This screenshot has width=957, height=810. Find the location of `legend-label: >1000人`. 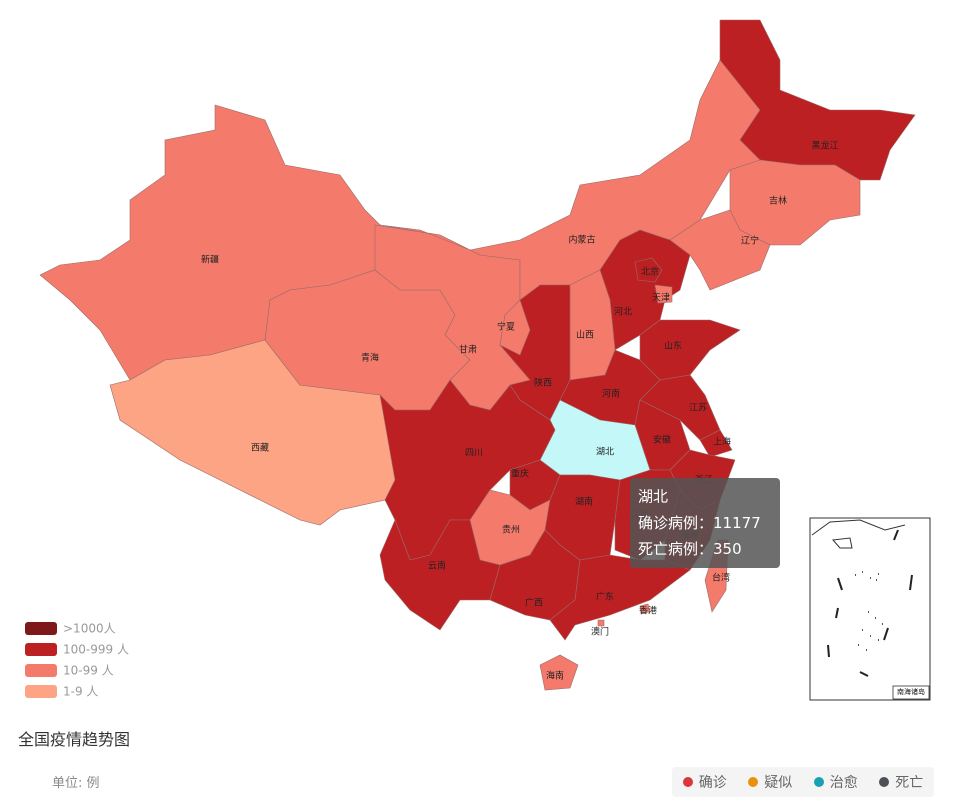

legend-label: >1000人 is located at coordinates (89, 629).